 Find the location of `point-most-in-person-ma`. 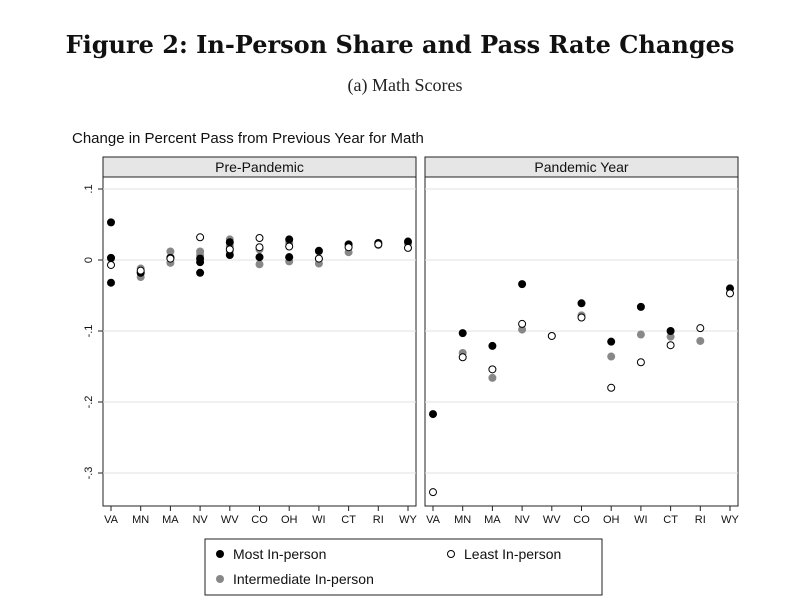

point-most-in-person-ma is located at coordinates (492, 345).